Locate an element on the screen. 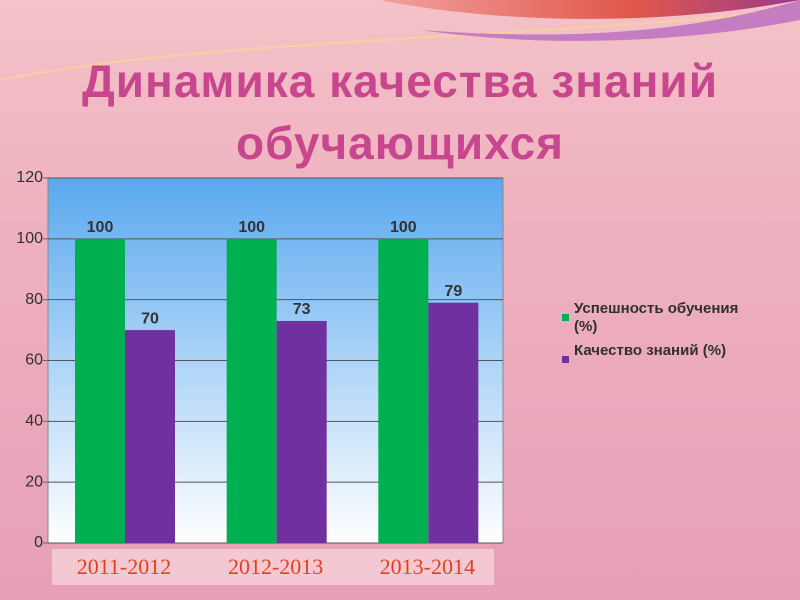  x-tick-label: 2011-2012 is located at coordinates (124, 566).